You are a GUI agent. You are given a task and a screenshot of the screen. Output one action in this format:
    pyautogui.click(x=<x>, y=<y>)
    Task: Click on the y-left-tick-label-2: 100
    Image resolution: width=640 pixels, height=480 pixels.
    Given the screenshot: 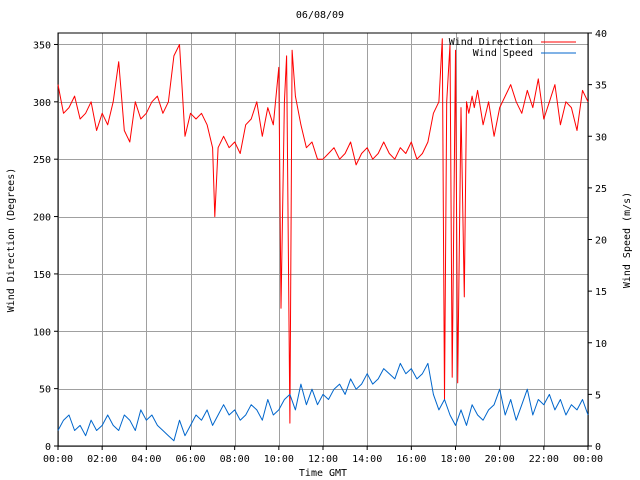 What is the action you would take?
    pyautogui.click(x=42, y=332)
    